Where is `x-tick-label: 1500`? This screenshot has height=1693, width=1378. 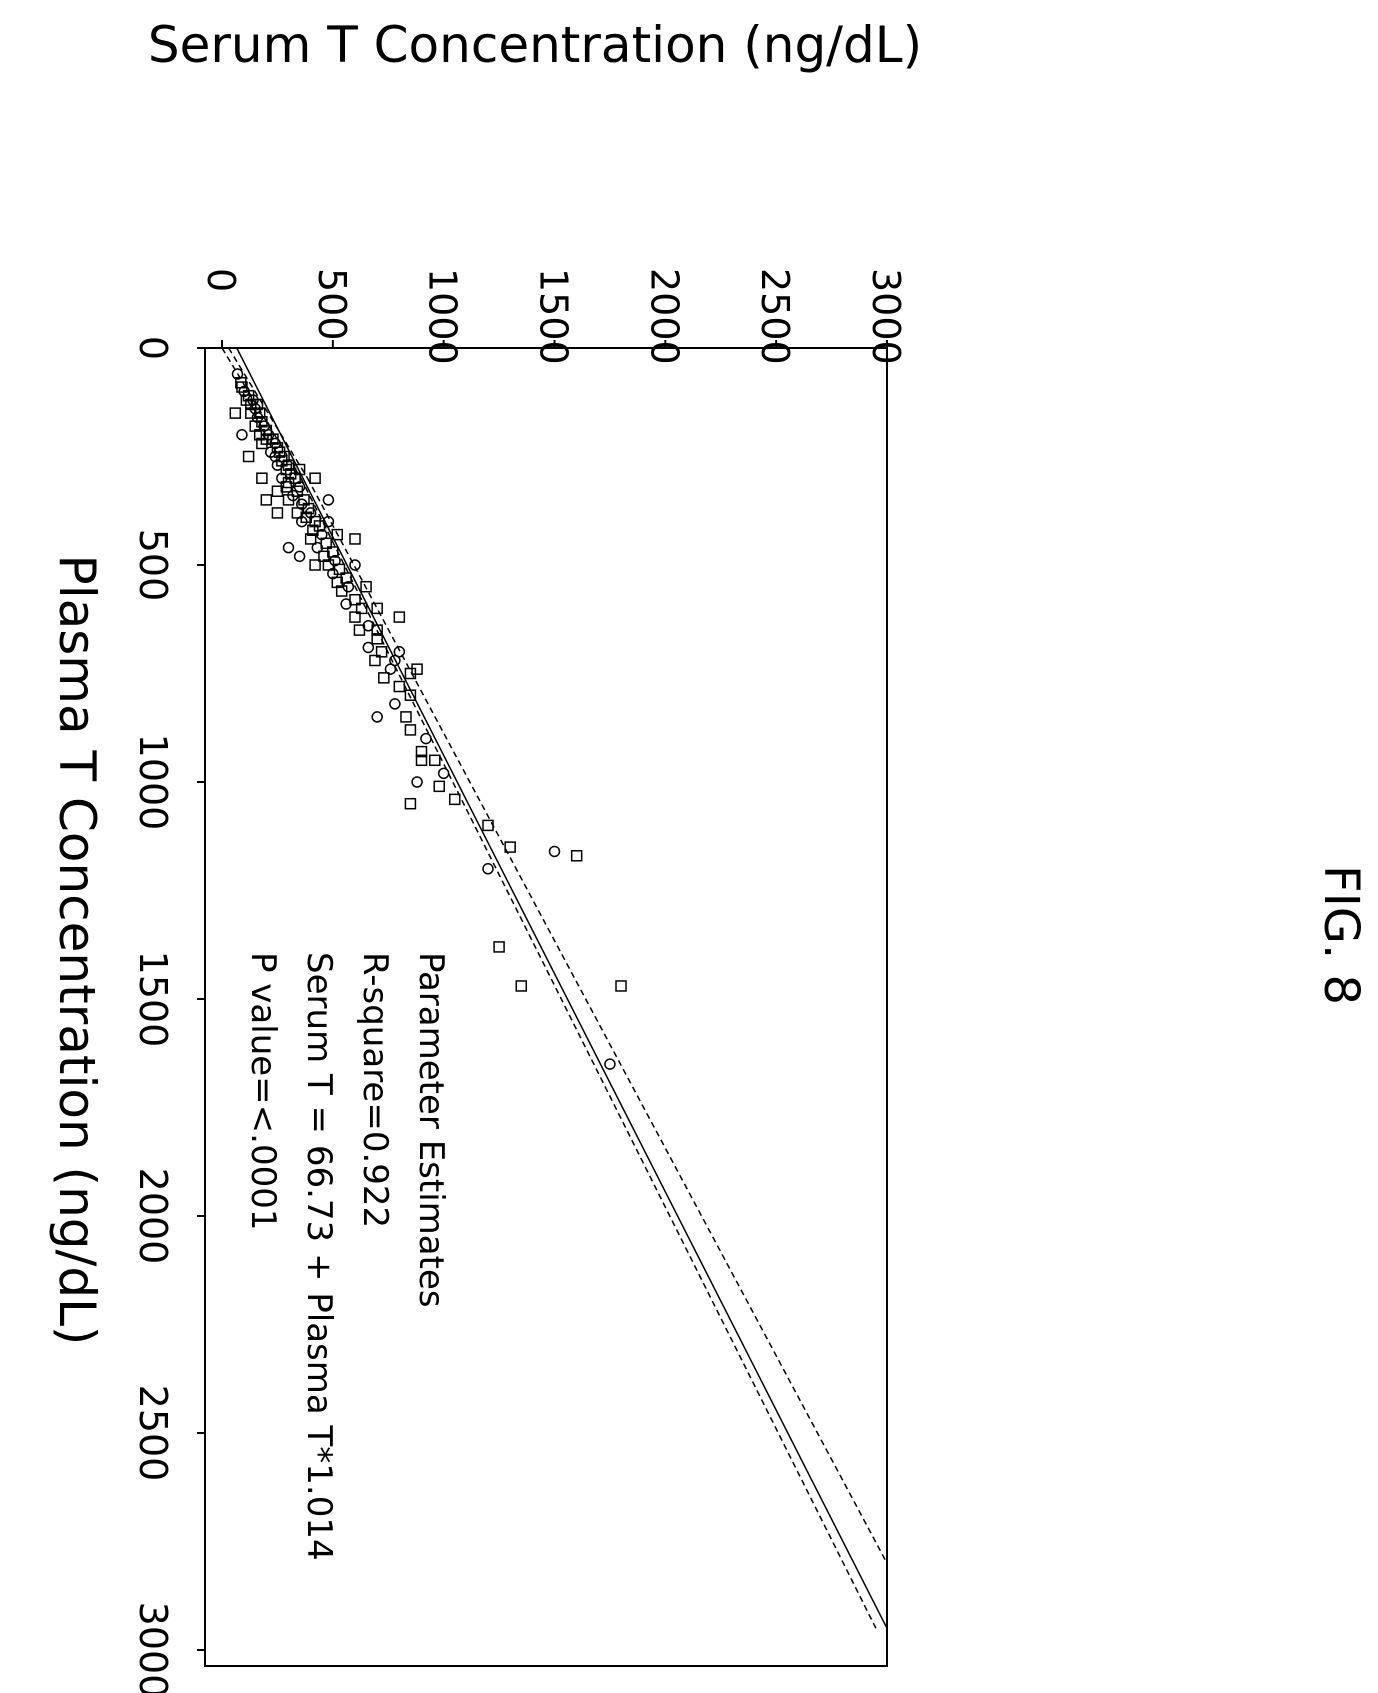
x-tick-label: 1500 is located at coordinates (153, 999).